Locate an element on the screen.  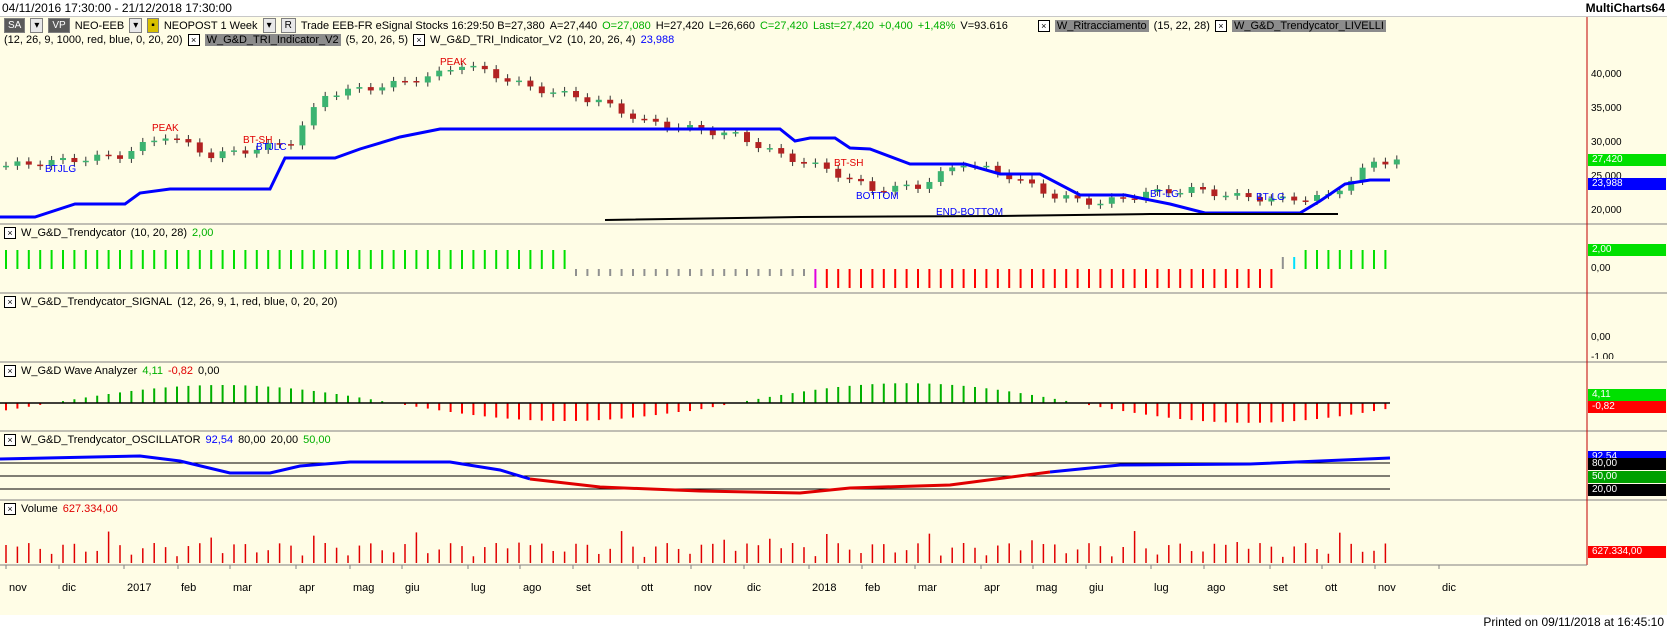
vp-button: VP is located at coordinates (59, 25).